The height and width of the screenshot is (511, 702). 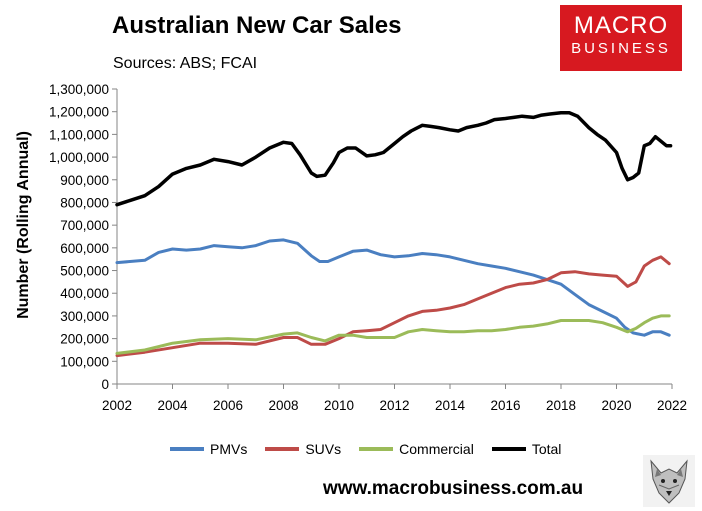 What do you see at coordinates (105, 384) in the screenshot?
I see `y-tick-label: 0` at bounding box center [105, 384].